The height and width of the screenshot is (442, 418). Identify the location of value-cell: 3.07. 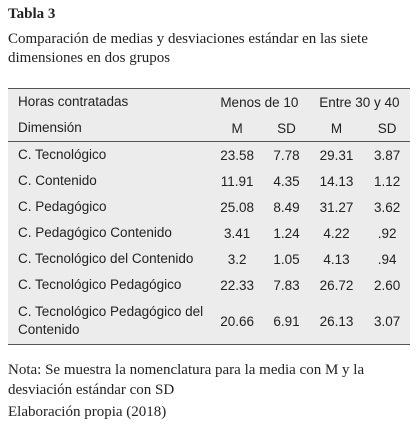
(387, 321).